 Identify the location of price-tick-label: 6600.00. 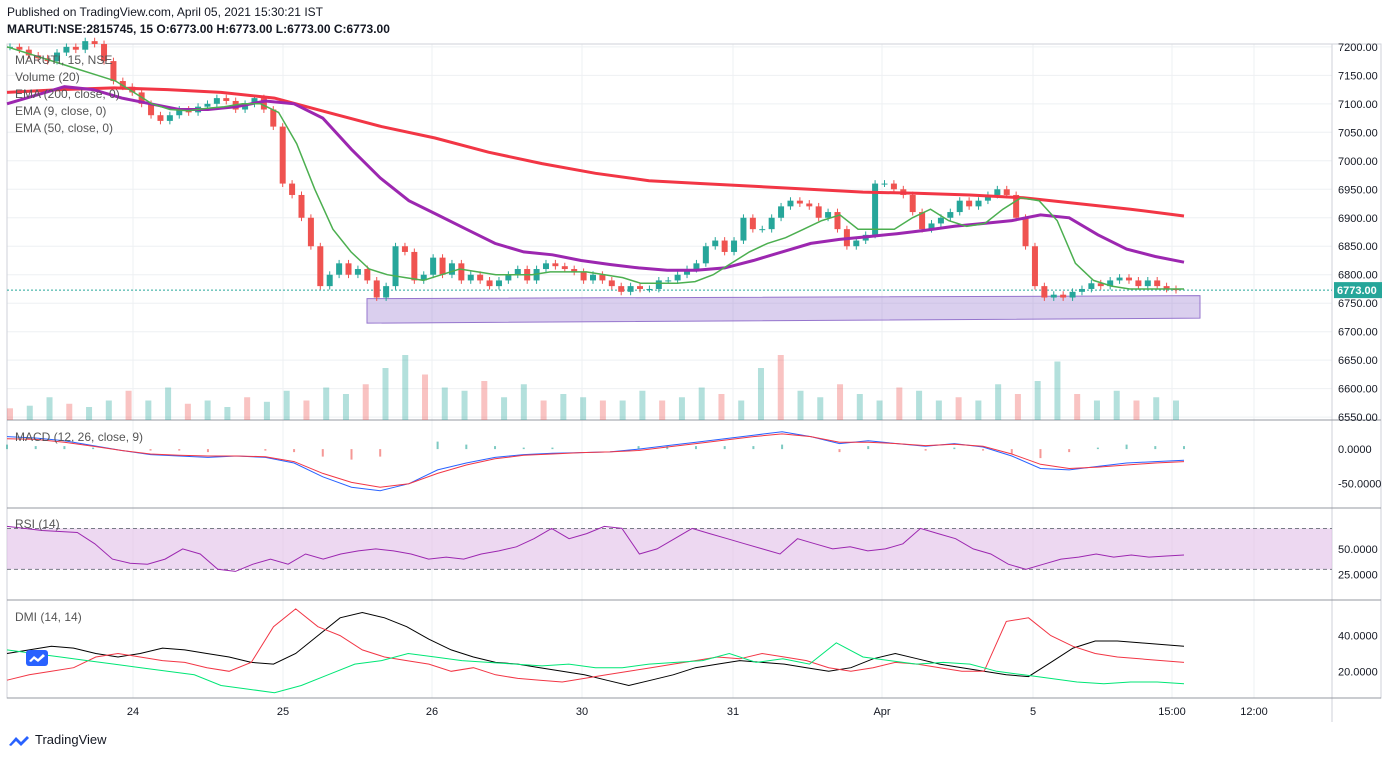
(1358, 390).